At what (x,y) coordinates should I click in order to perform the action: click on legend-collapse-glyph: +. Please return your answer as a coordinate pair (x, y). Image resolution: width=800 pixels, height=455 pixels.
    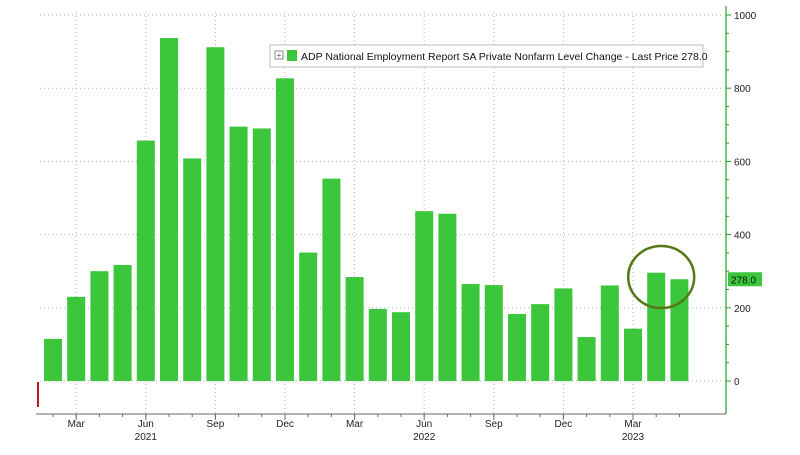
    Looking at the image, I should click on (279, 55).